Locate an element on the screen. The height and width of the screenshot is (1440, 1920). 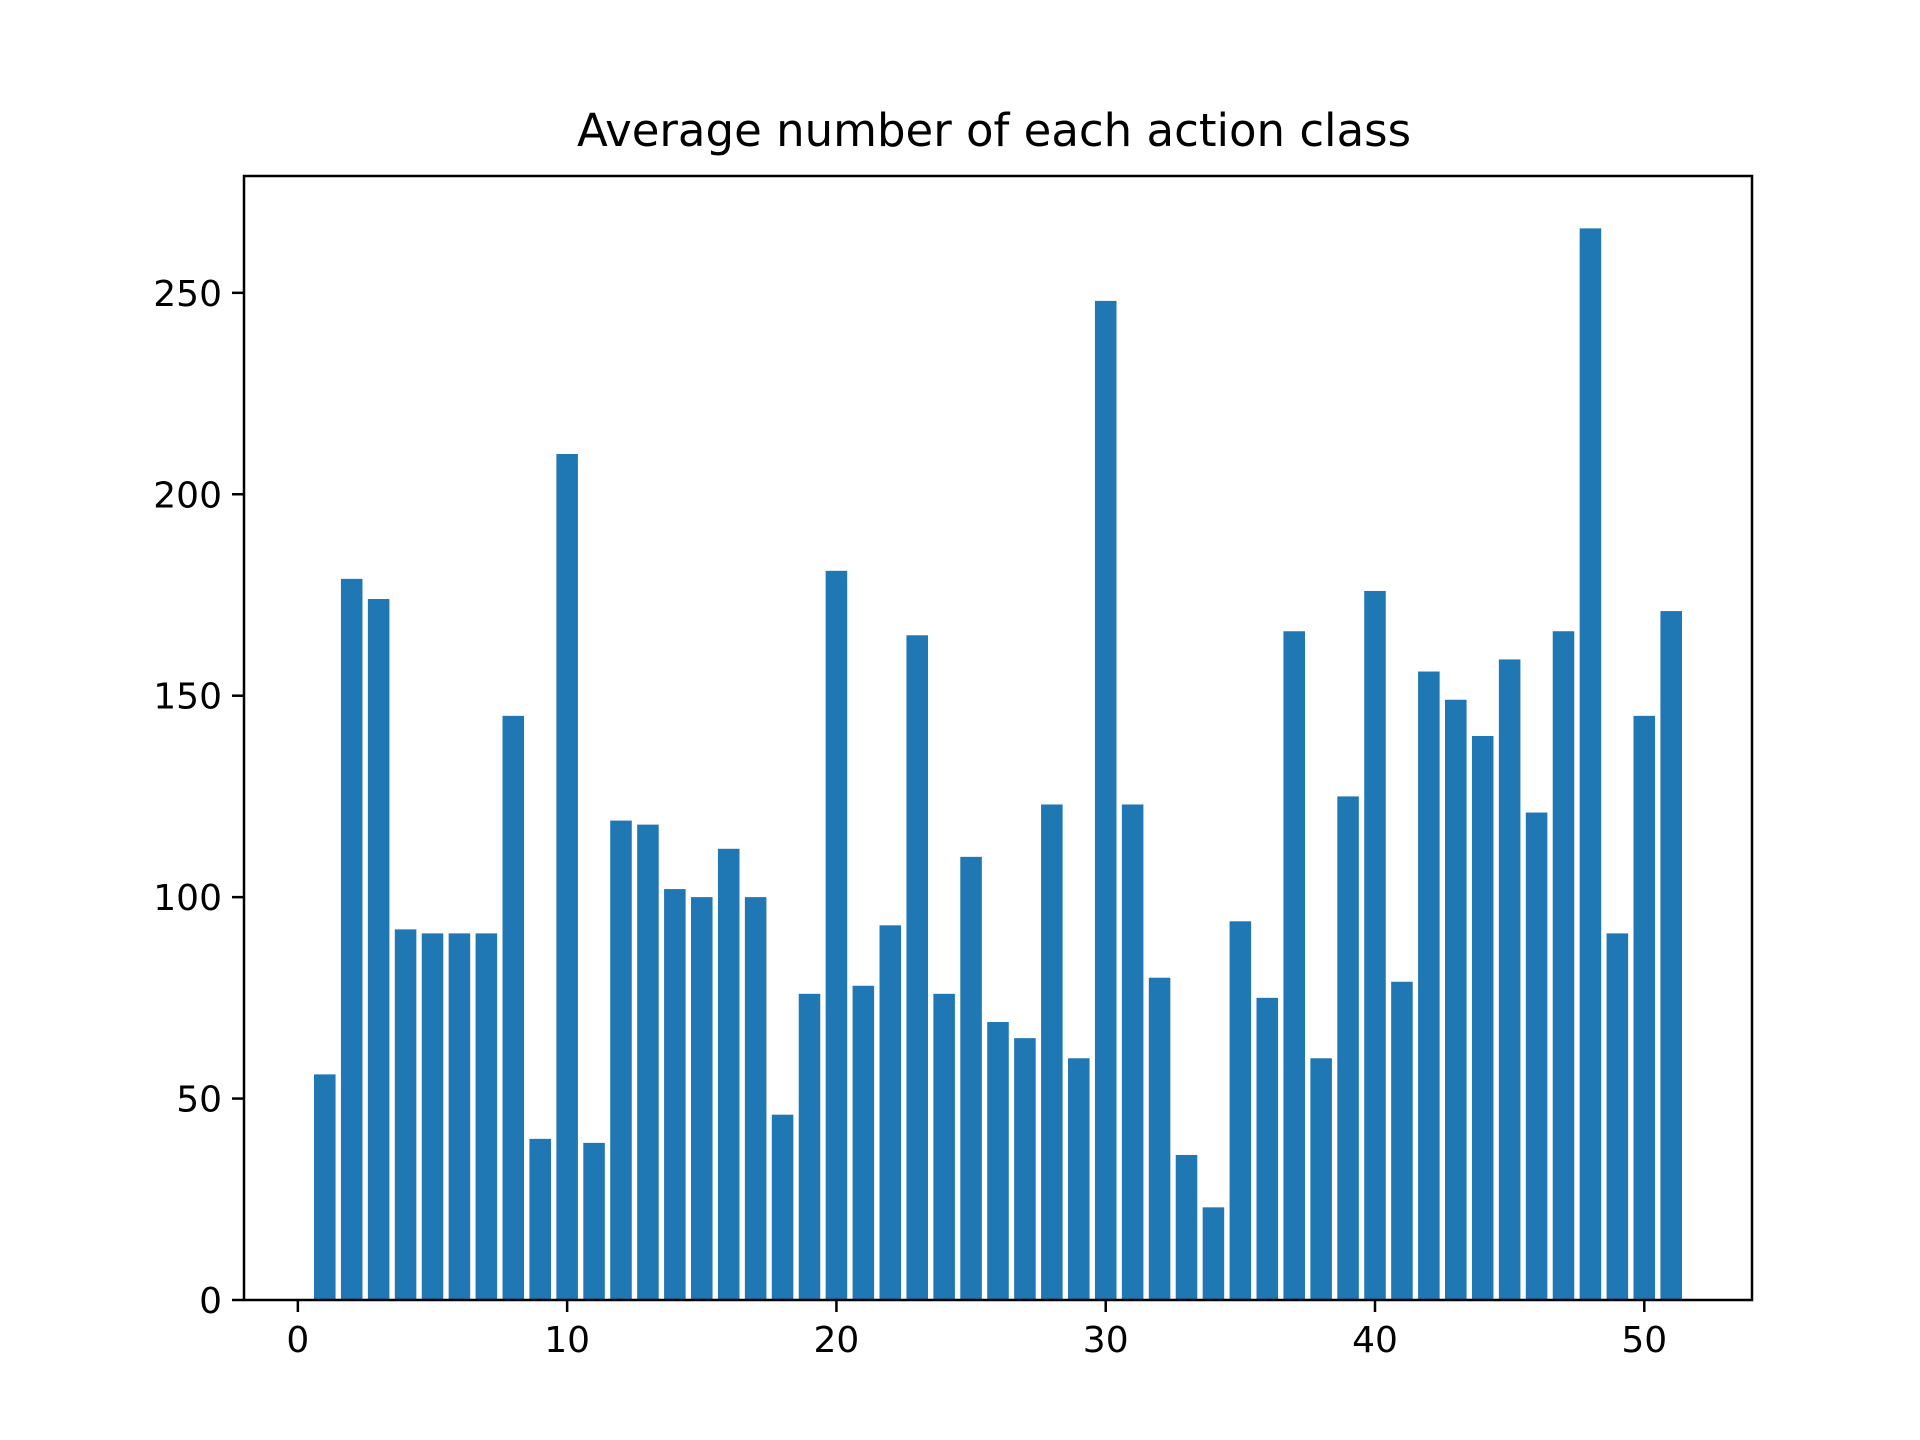
y-tick-label: 200 is located at coordinates (187, 495).